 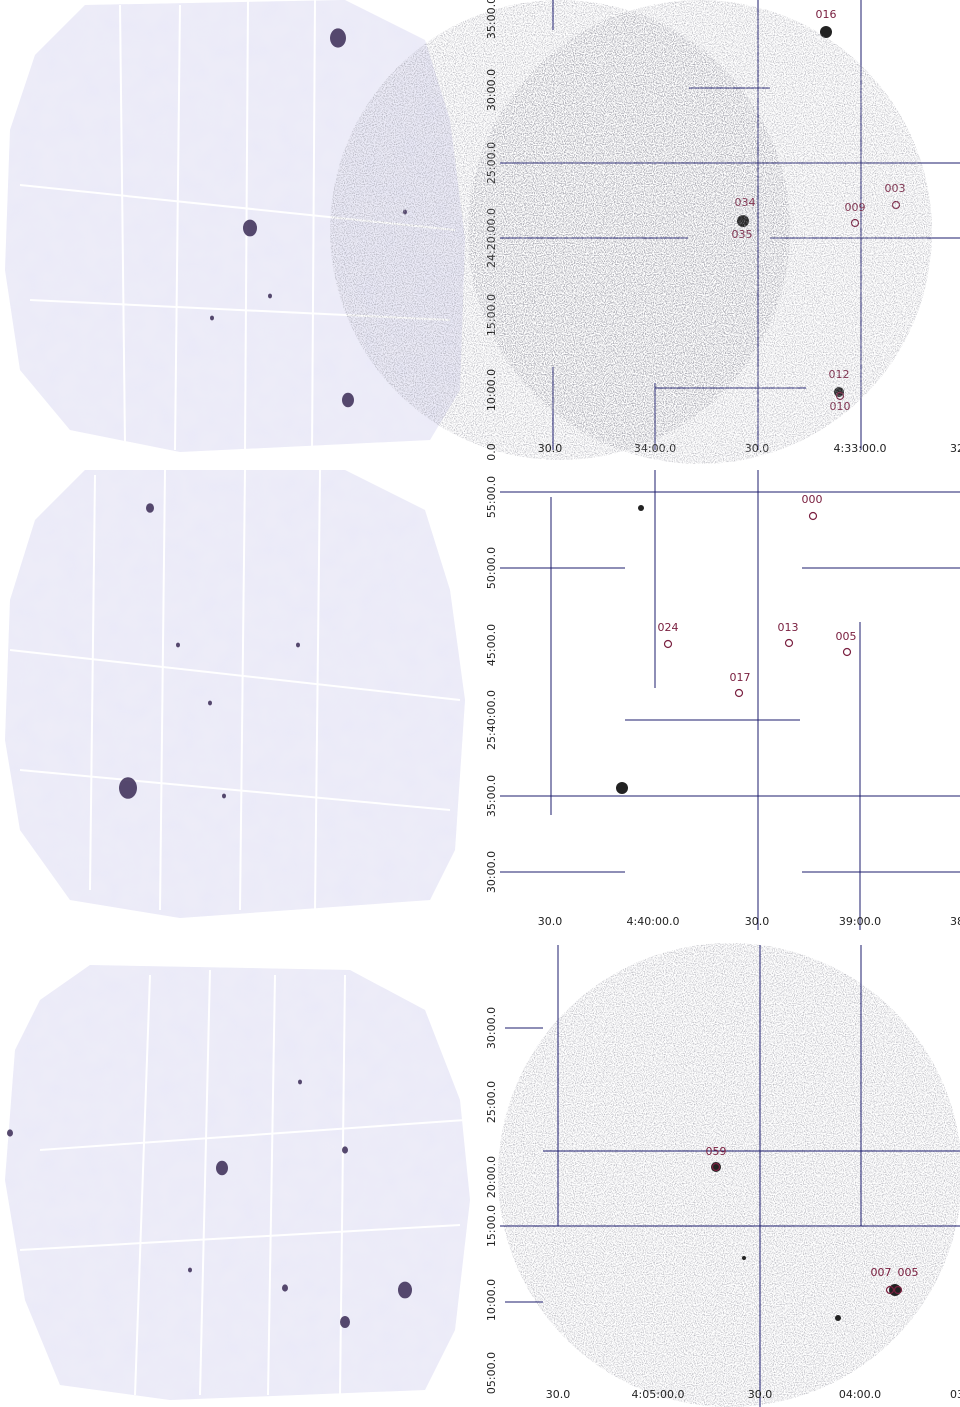 I want to click on dec-label: 15:00.0, so click(x=491, y=1226).